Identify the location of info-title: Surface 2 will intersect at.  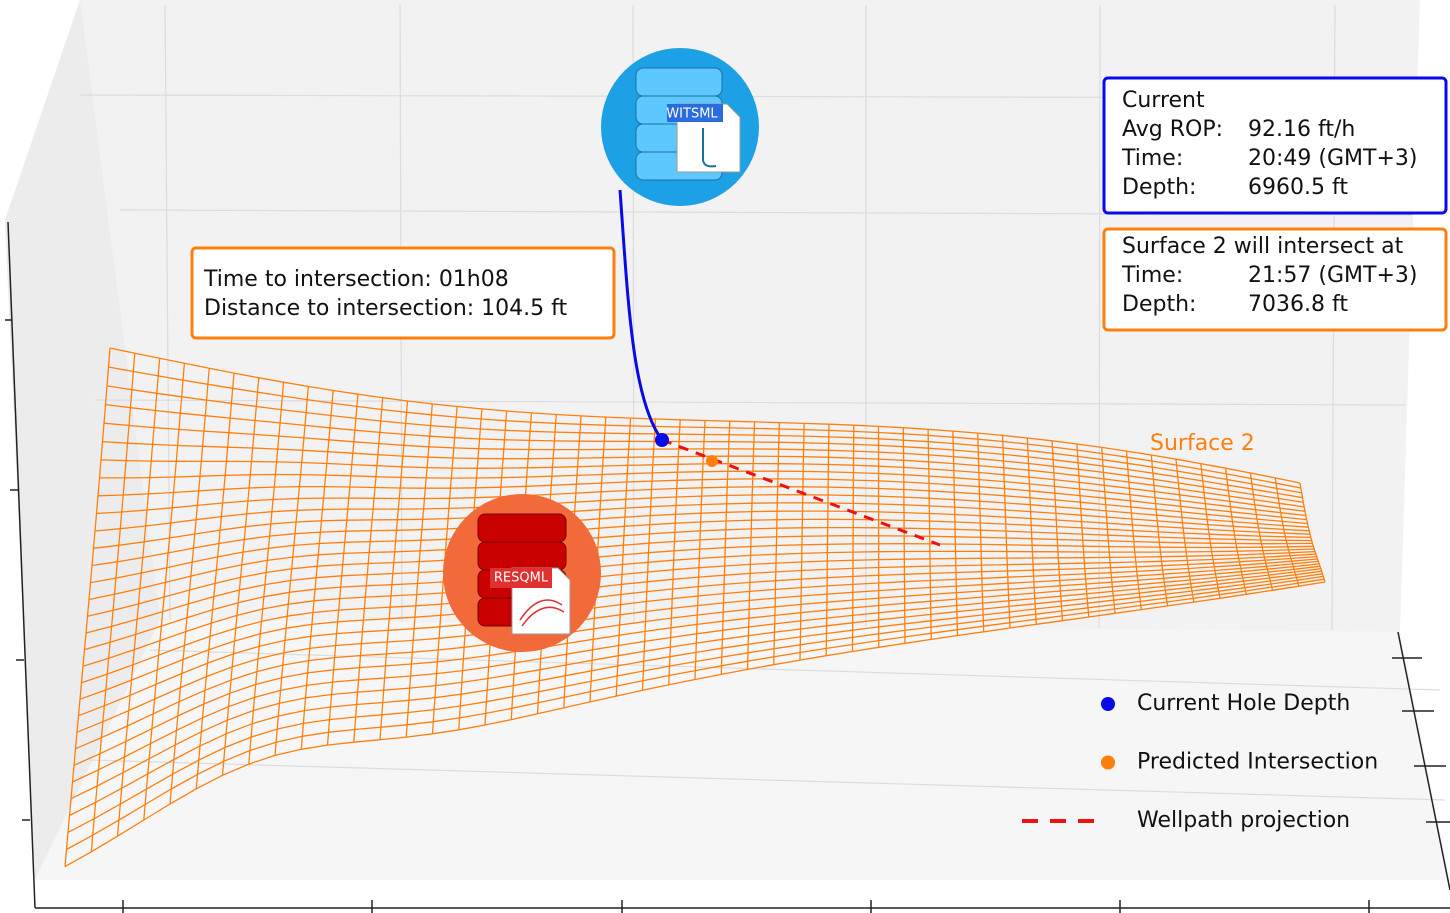
(1263, 246).